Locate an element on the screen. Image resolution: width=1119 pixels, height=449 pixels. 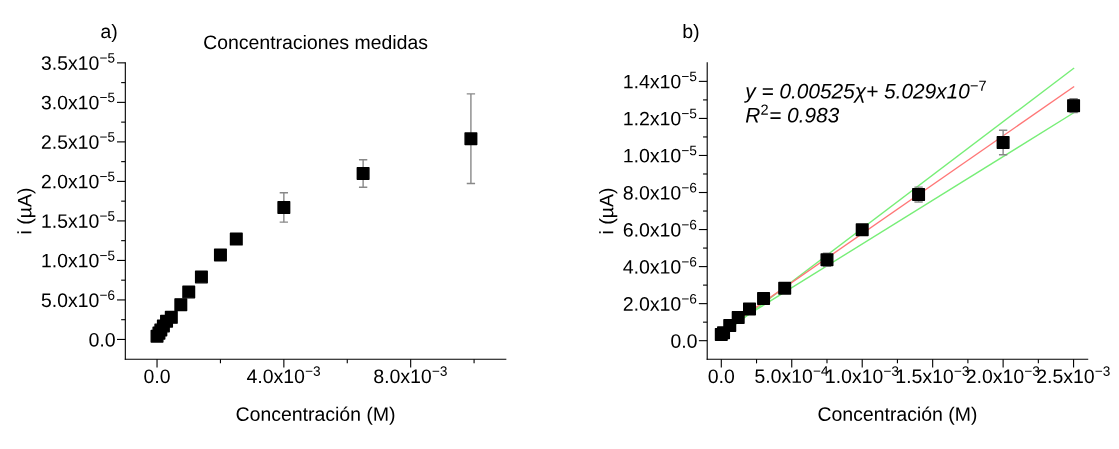
y-tick-label: 1.2x10$^{−5}$ is located at coordinates (660, 117).